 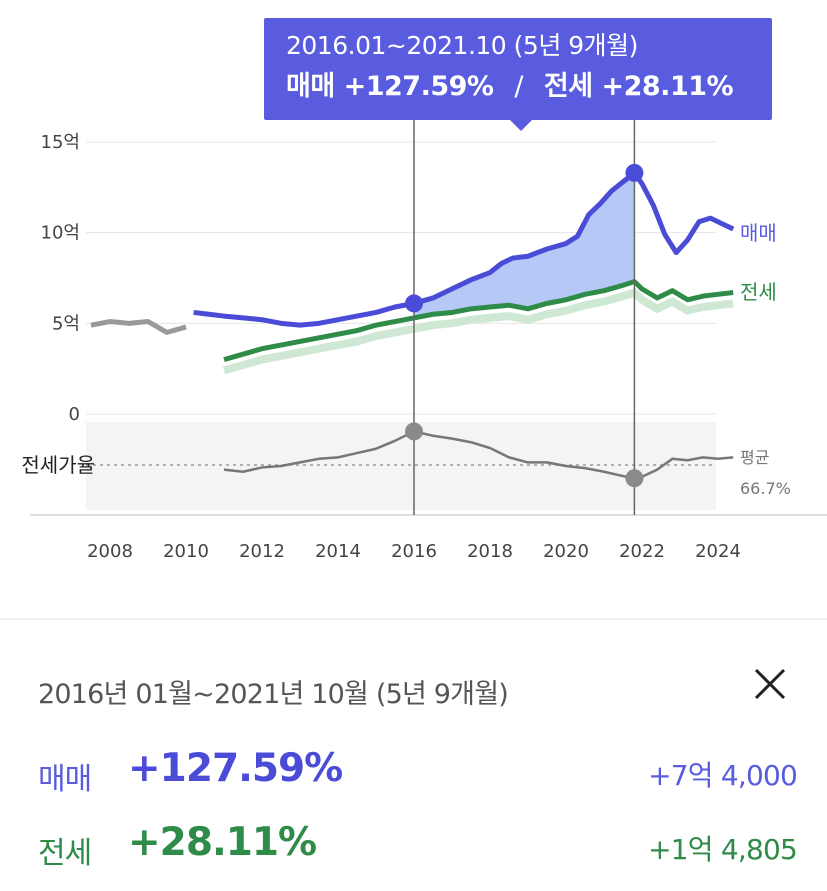 I want to click on ratio-panel-background, so click(x=401, y=466).